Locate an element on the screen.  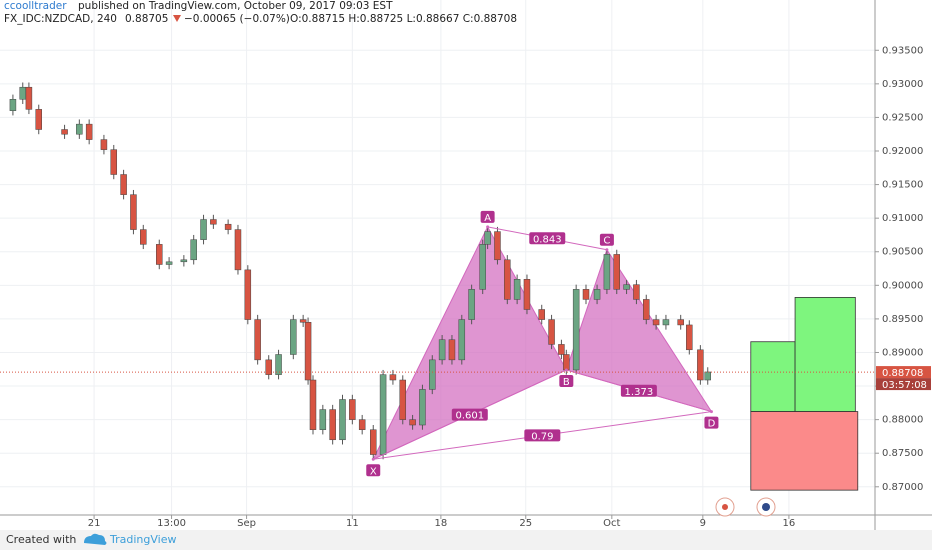
change: −0.00065 (−0.07%) is located at coordinates (237, 19).